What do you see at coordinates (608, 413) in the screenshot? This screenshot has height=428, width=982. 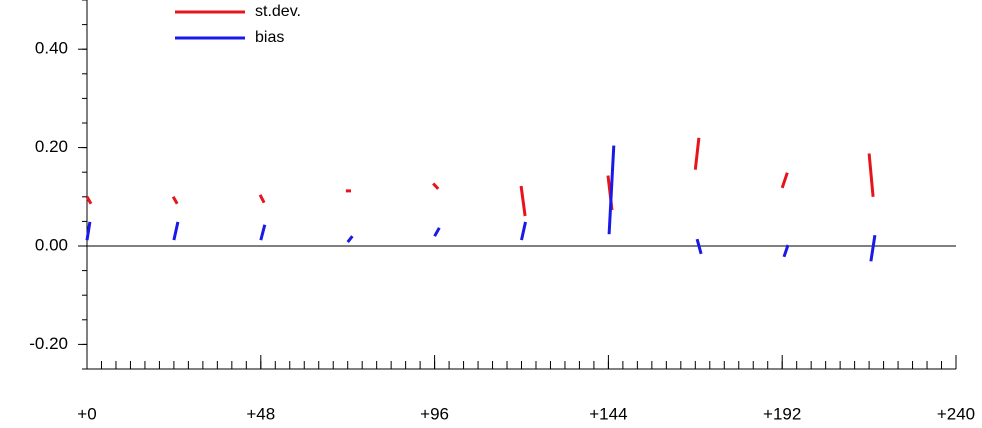 I see `x-tick-label: +144` at bounding box center [608, 413].